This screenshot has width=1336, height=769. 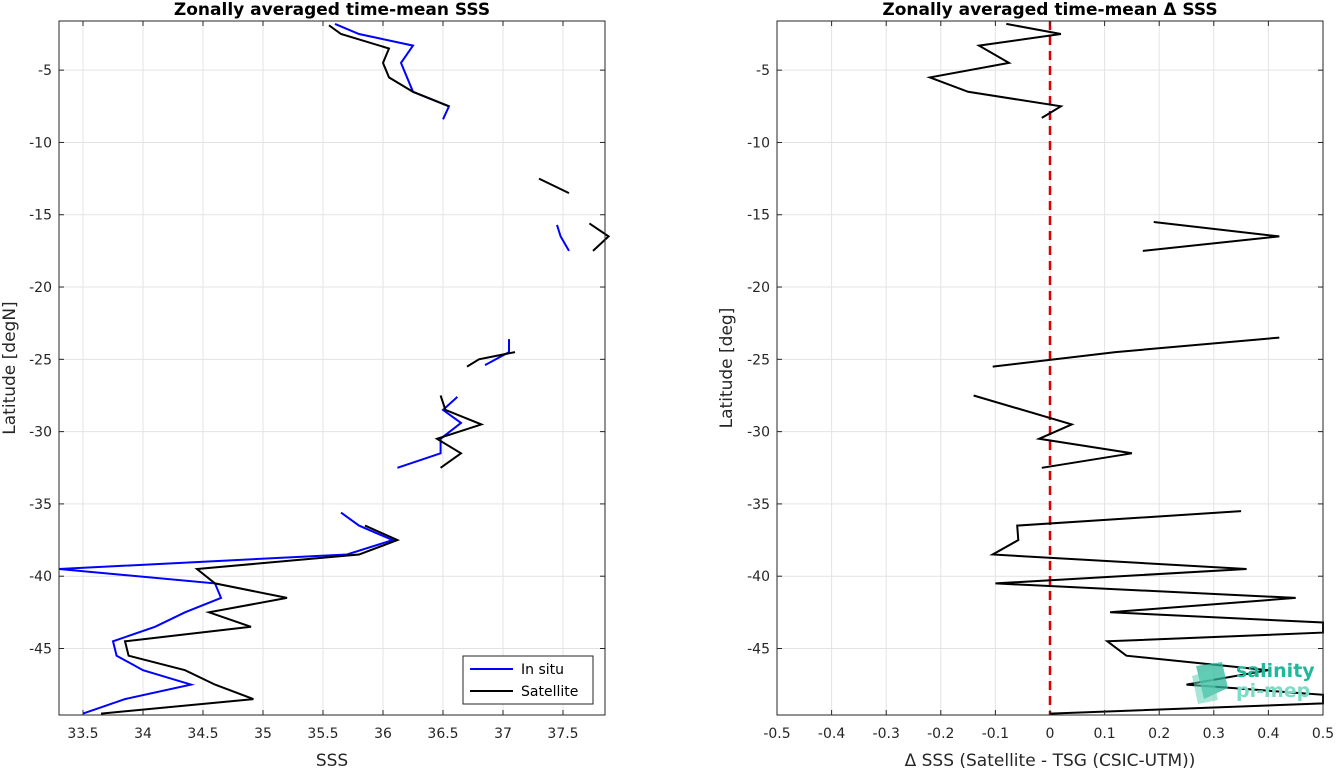 What do you see at coordinates (503, 734) in the screenshot?
I see `x-tick-label: 37` at bounding box center [503, 734].